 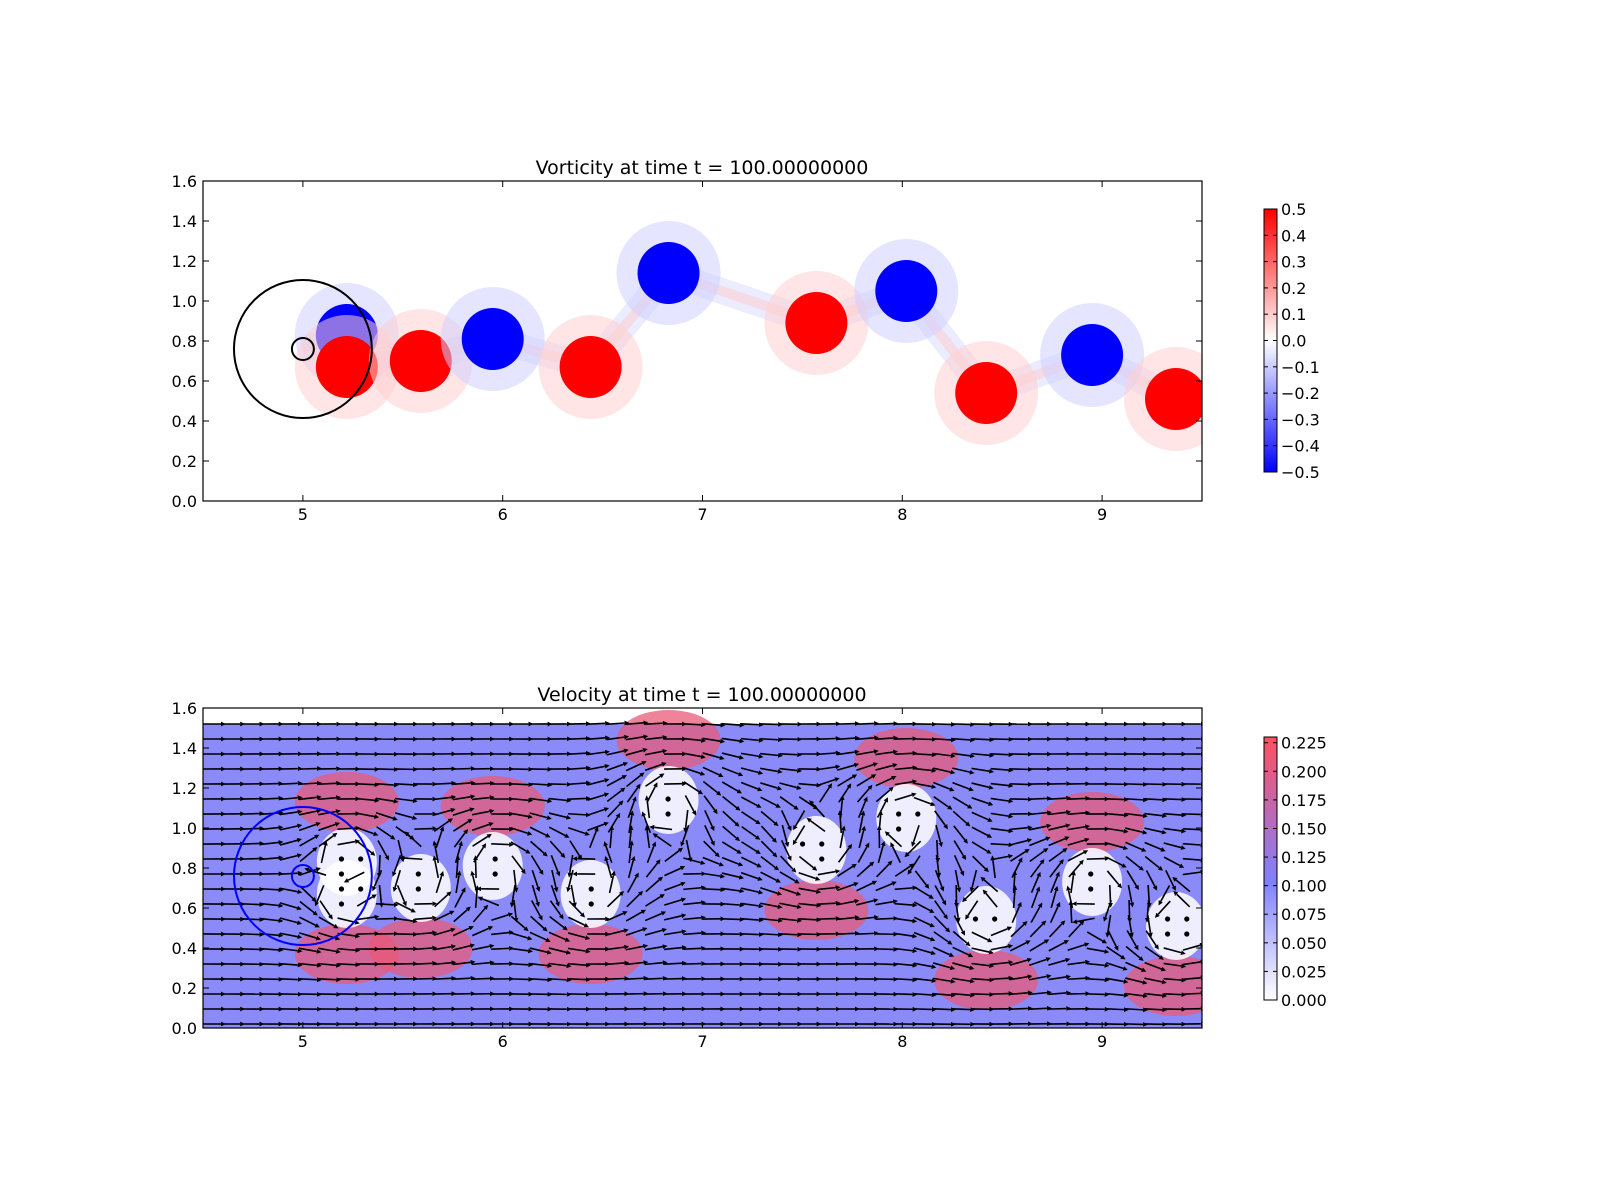 What do you see at coordinates (1304, 1000) in the screenshot?
I see `velocity-colorbar-tick-label: 0.000` at bounding box center [1304, 1000].